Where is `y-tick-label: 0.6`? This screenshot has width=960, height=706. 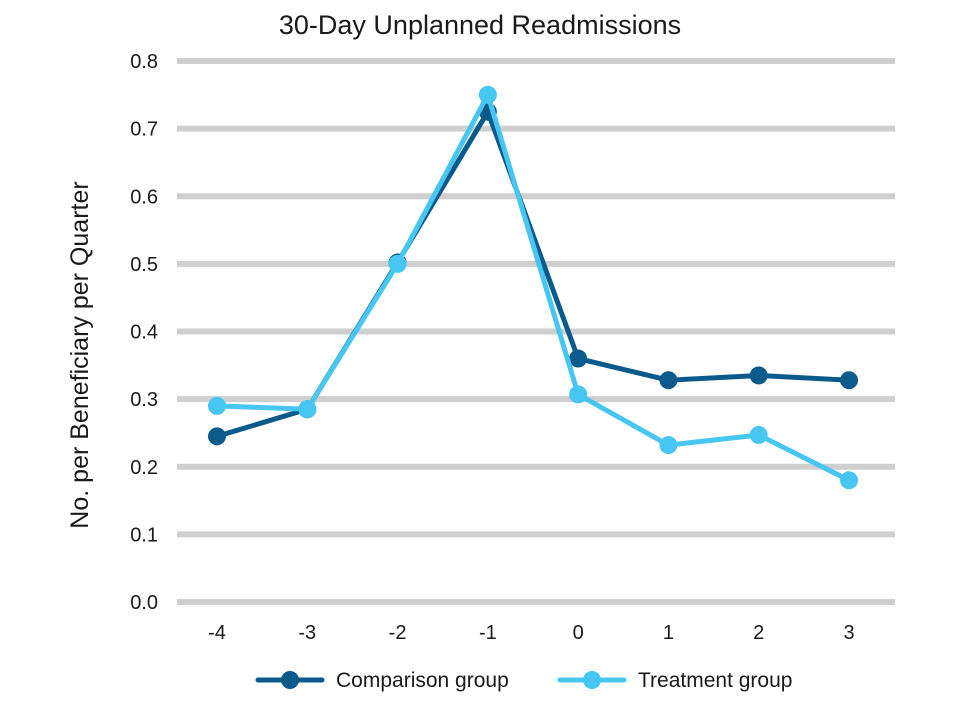
y-tick-label: 0.6 is located at coordinates (144, 197).